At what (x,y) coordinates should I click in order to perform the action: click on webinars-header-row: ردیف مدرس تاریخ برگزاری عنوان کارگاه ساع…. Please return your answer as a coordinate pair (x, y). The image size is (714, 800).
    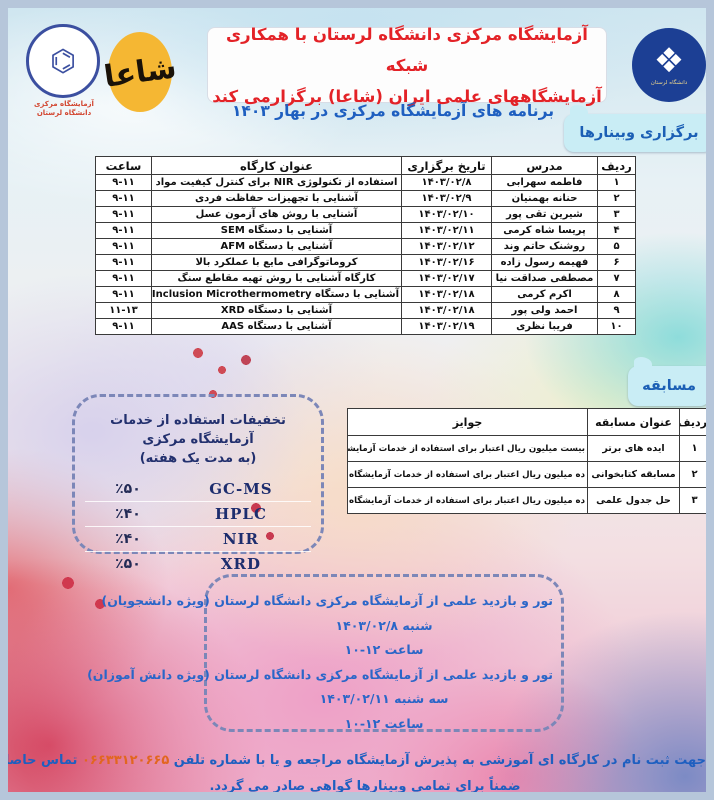
    Looking at the image, I should click on (365, 165).